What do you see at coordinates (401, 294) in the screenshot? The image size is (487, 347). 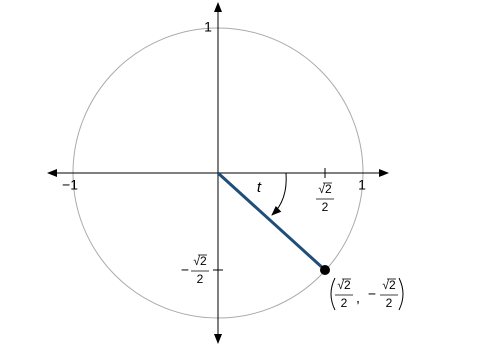 I see `right-paren` at bounding box center [401, 294].